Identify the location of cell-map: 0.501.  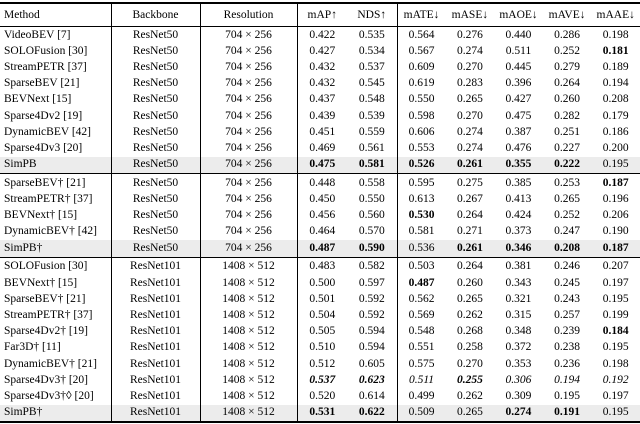
(322, 298).